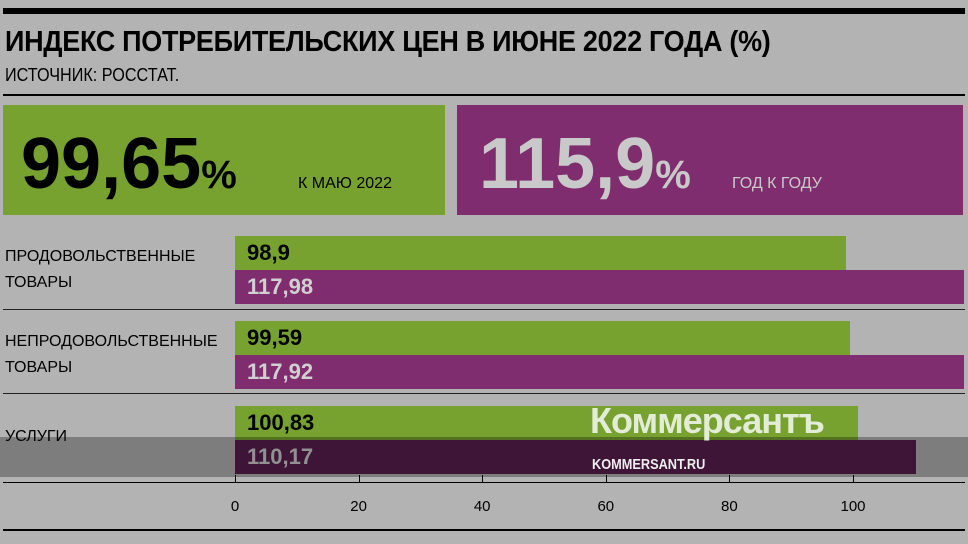 The image size is (968, 544). I want to click on bar-value-label: 117,98, so click(280, 286).